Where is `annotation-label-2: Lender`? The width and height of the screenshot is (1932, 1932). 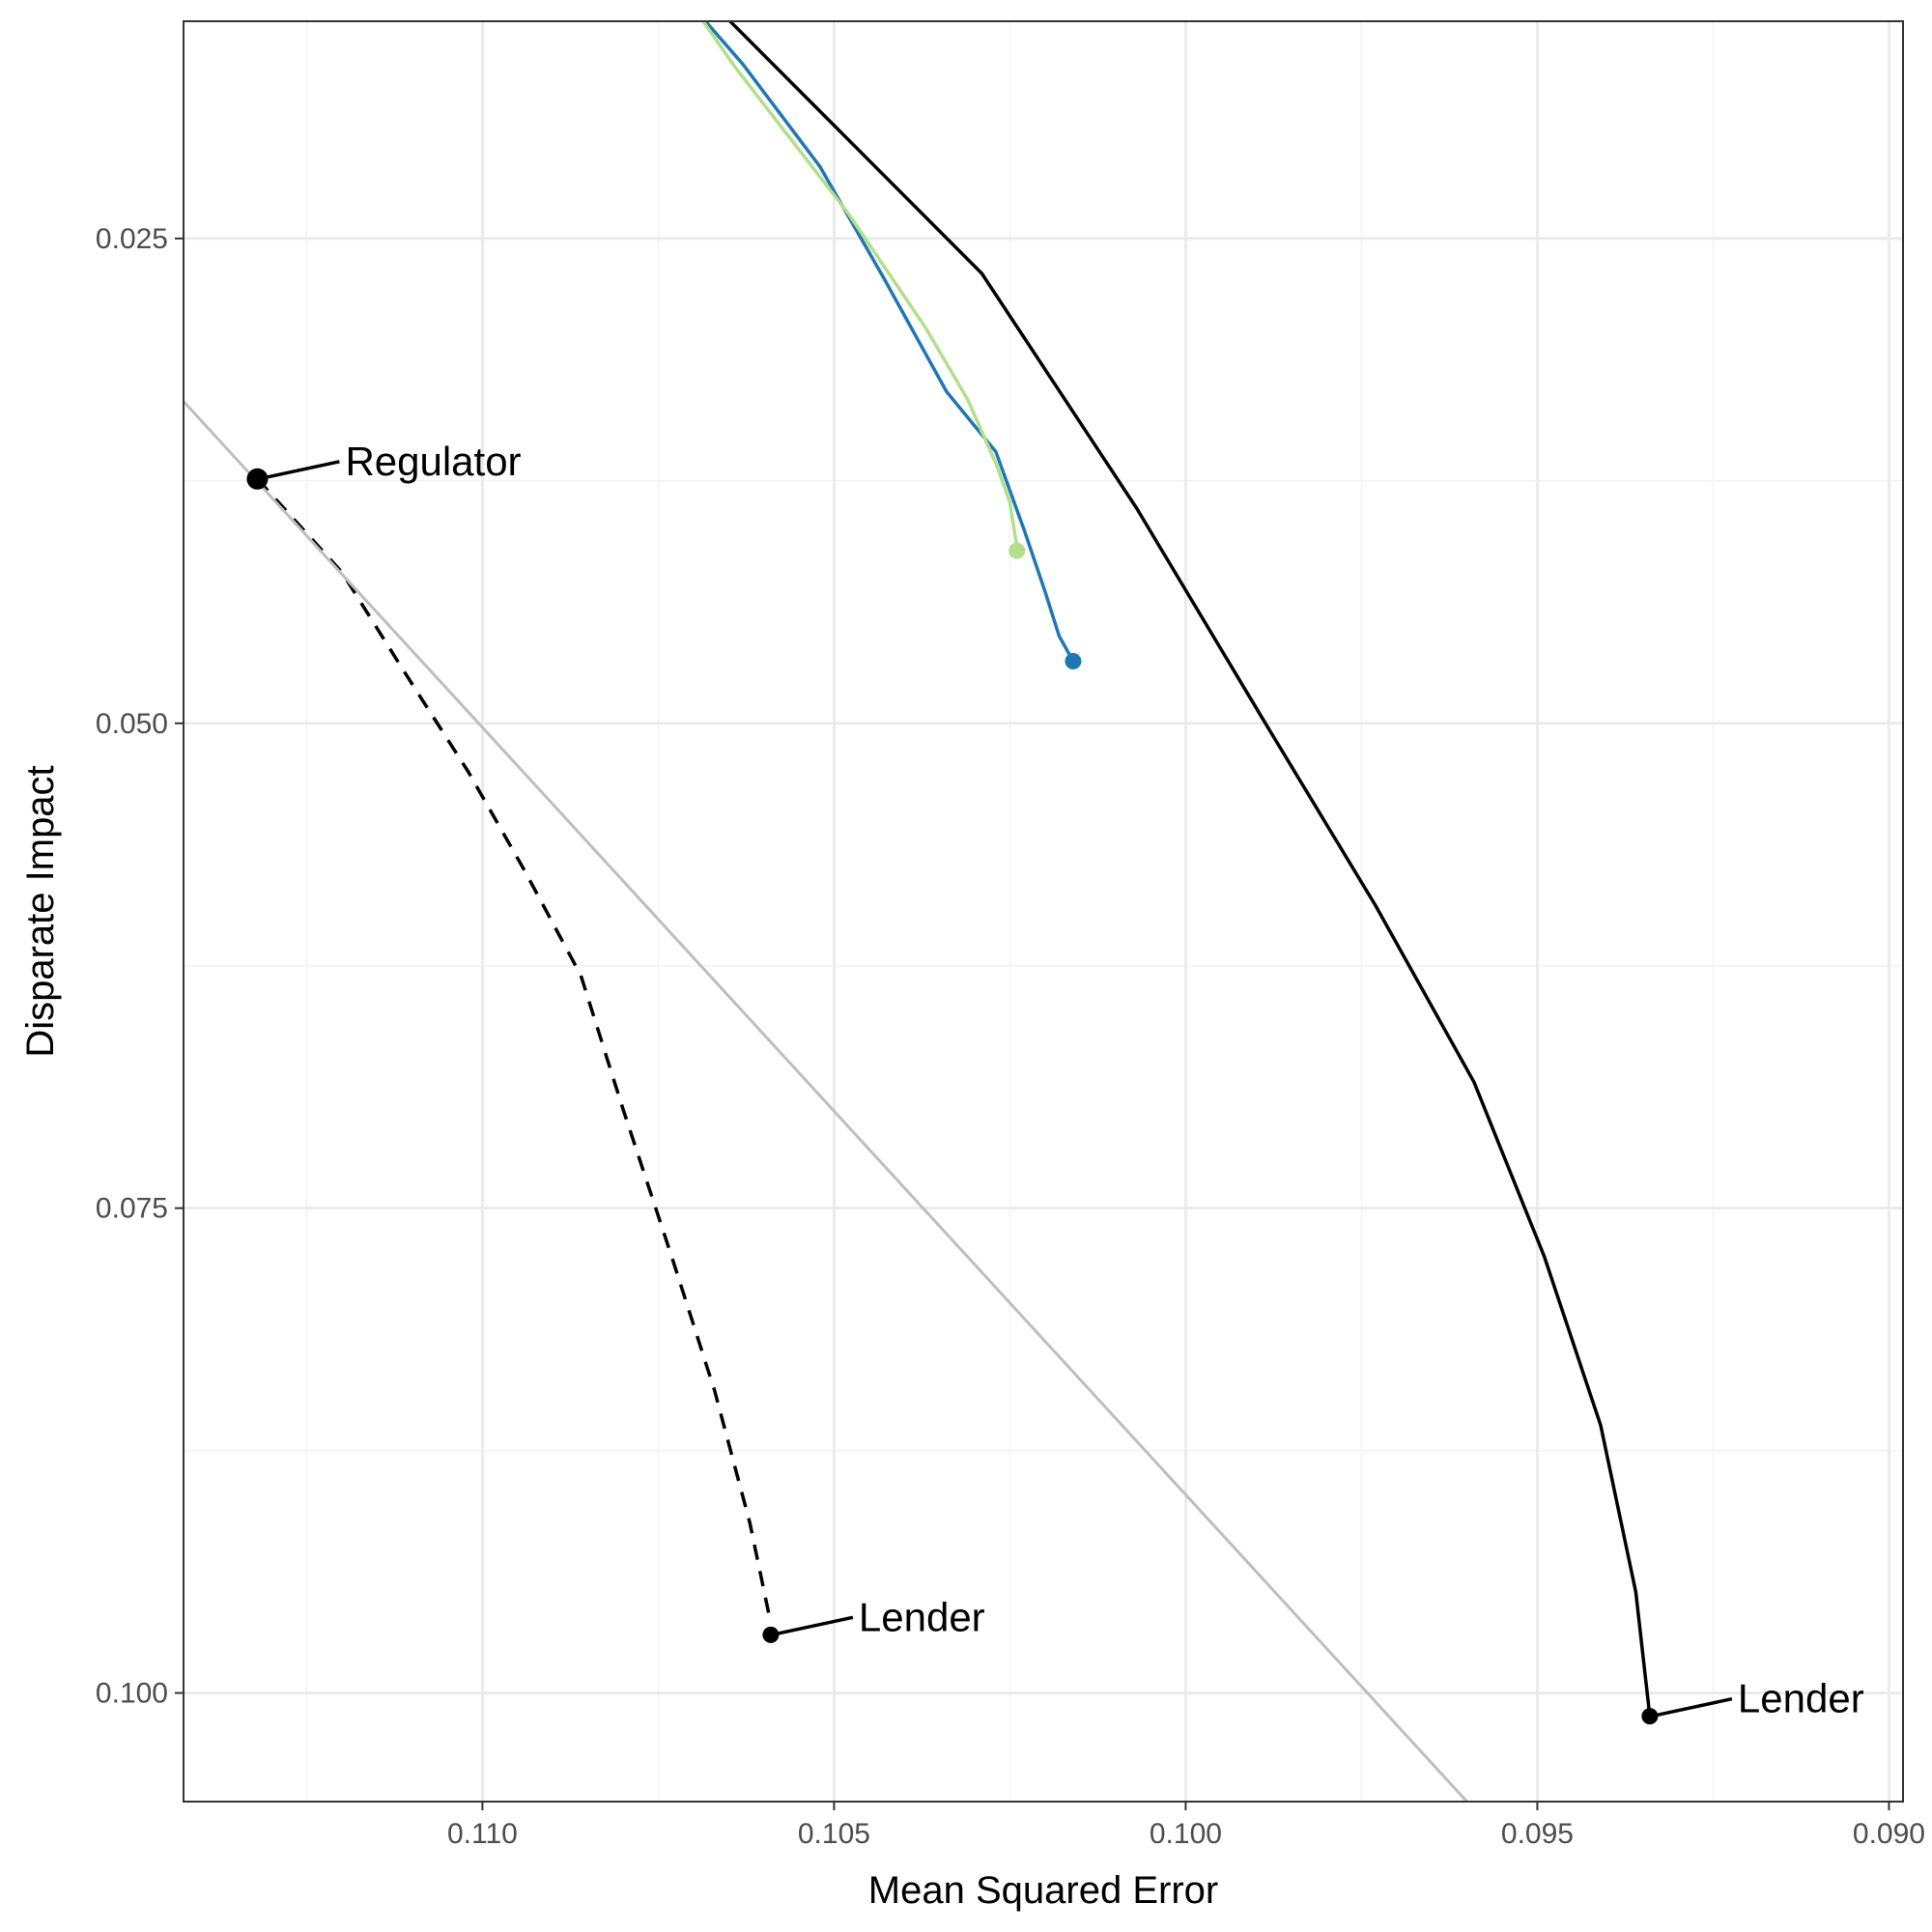
annotation-label-2: Lender is located at coordinates (1801, 1698).